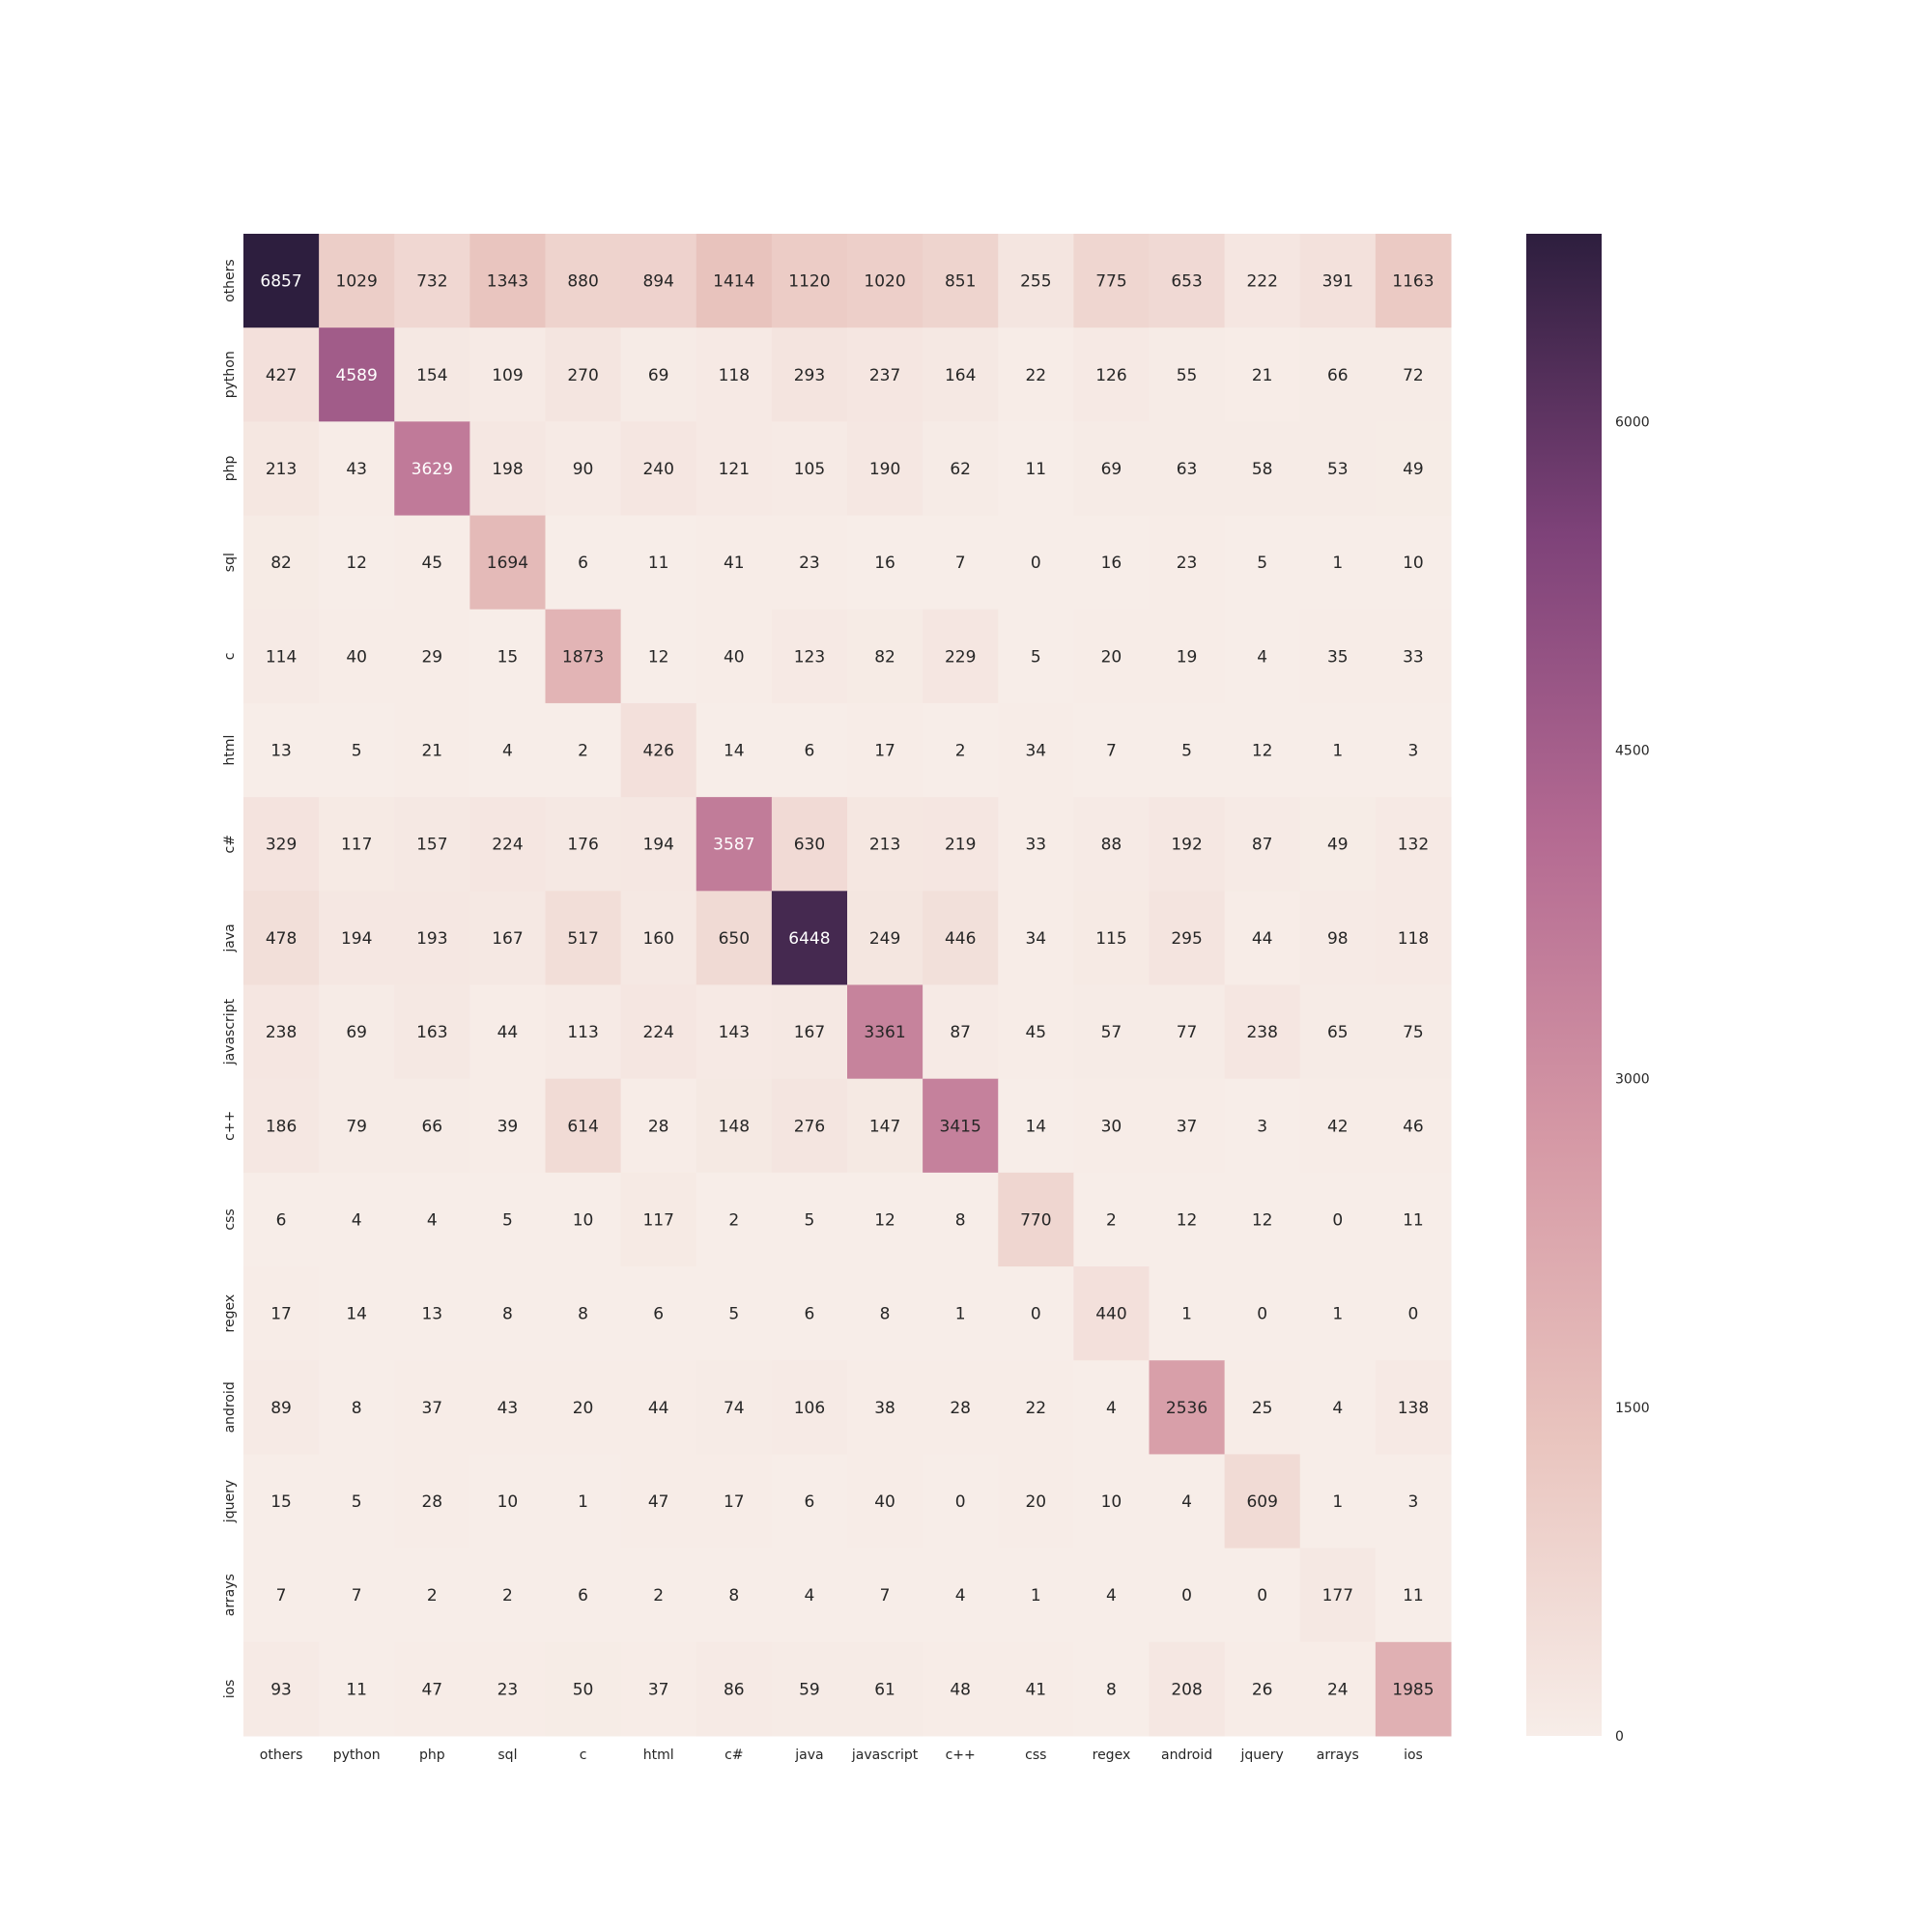  Describe the element at coordinates (1262, 1126) in the screenshot. I see `cell-value-label: 3` at that location.